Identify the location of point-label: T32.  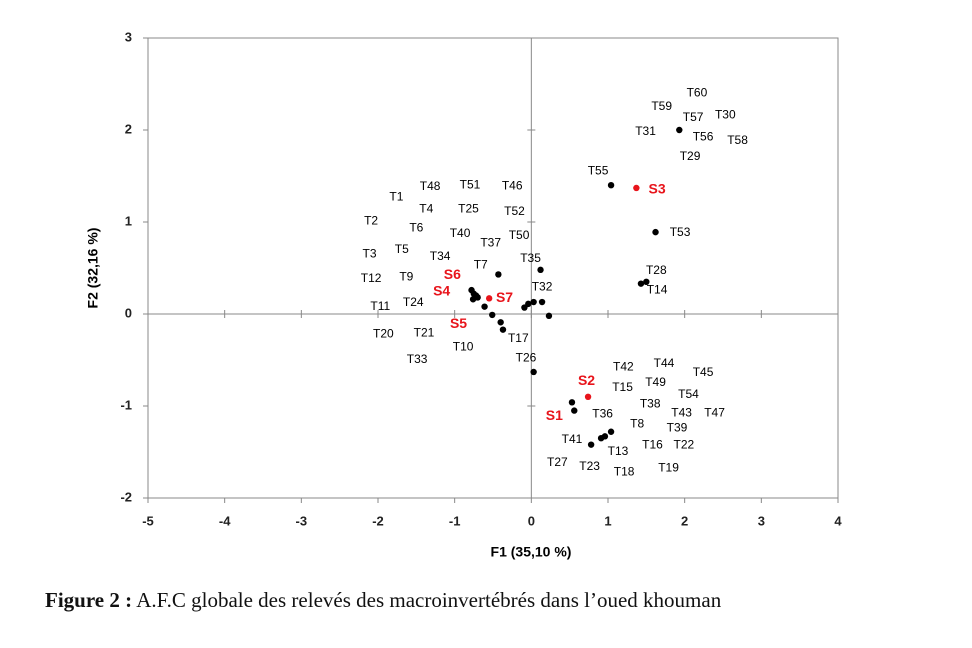
(542, 286).